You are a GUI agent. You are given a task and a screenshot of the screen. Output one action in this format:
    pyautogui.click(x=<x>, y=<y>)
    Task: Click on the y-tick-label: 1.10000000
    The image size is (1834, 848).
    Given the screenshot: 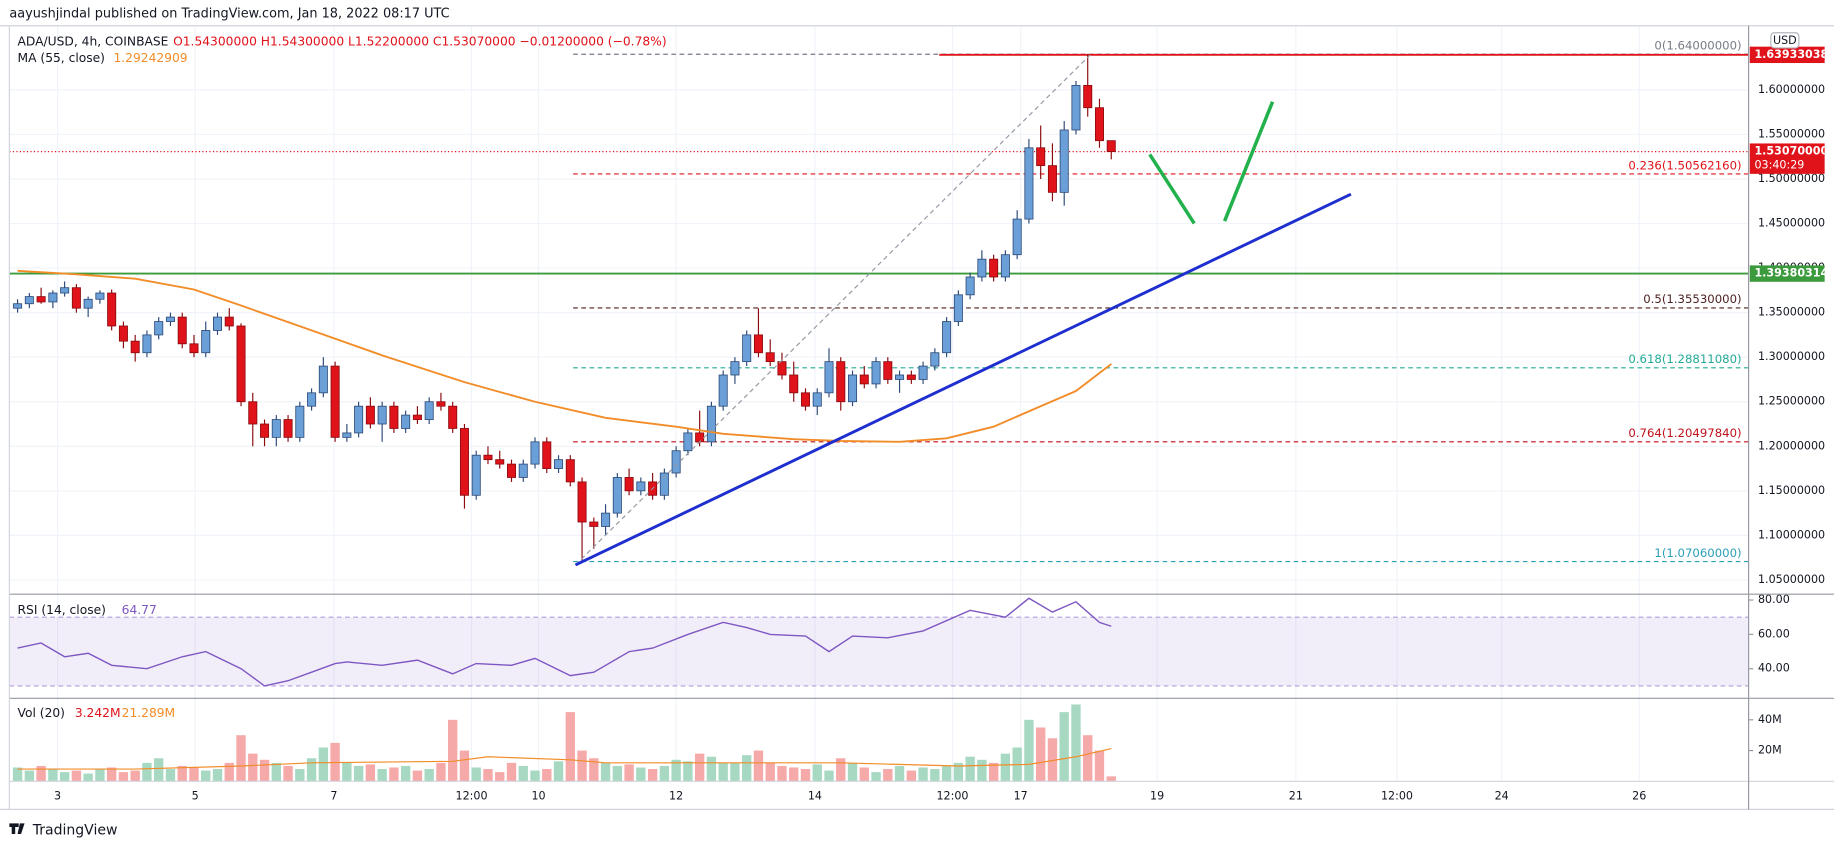 What is the action you would take?
    pyautogui.click(x=1791, y=534)
    